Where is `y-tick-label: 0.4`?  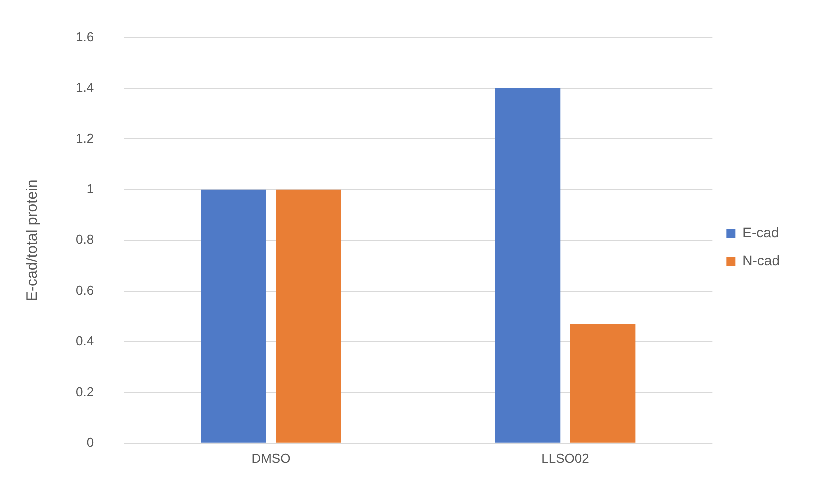 y-tick-label: 0.4 is located at coordinates (85, 341).